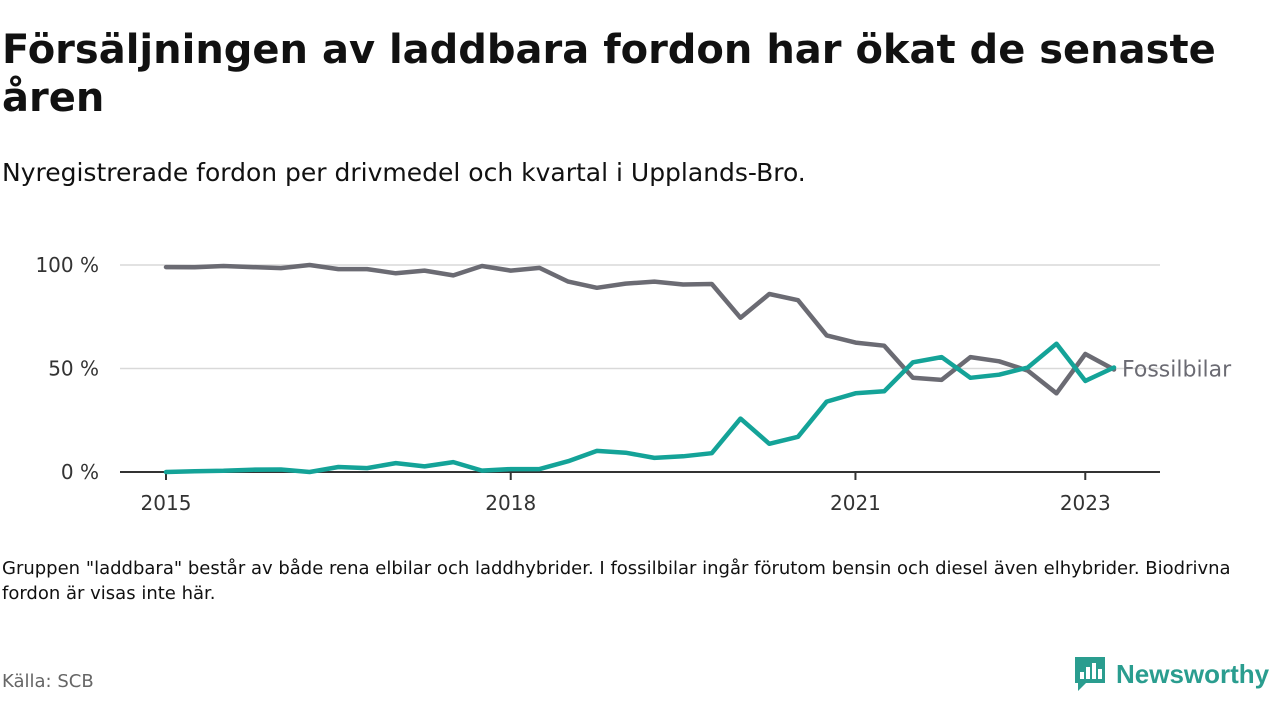 The image size is (1280, 720). Describe the element at coordinates (1090, 674) in the screenshot. I see `newsworthy-logo-icon` at that location.